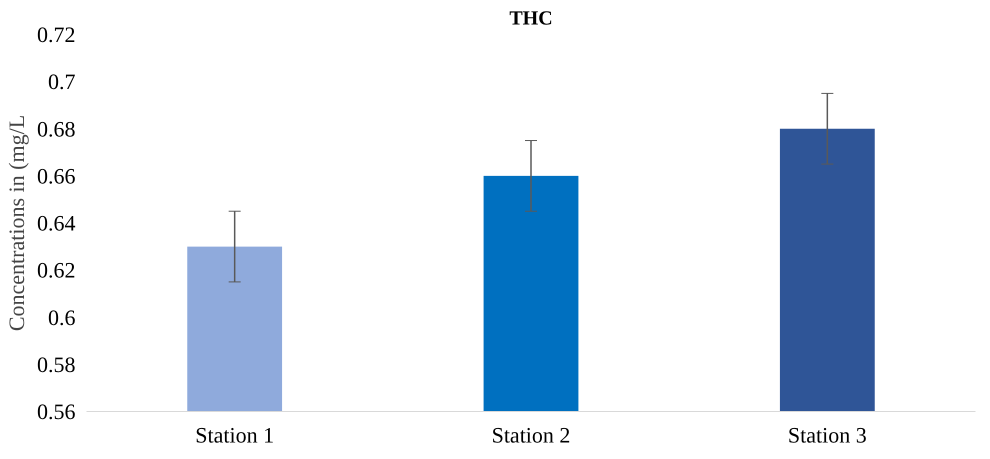 The width and height of the screenshot is (990, 459). Describe the element at coordinates (531, 19) in the screenshot. I see `chart-title: THC` at that location.